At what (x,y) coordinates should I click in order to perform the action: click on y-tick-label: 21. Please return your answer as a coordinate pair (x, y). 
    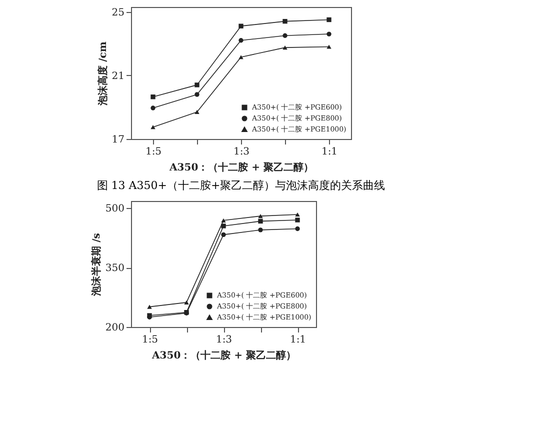
    Looking at the image, I should click on (118, 76).